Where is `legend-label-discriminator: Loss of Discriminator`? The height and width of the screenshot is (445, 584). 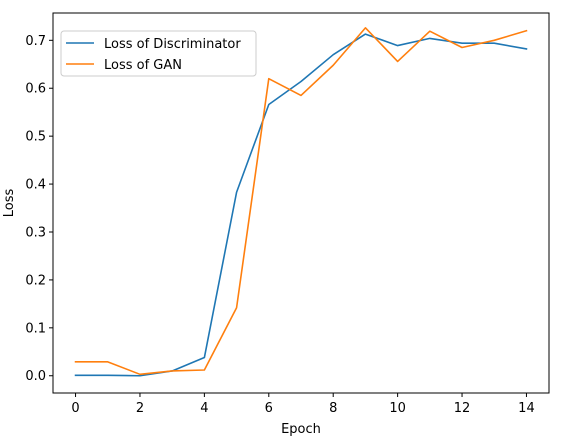 legend-label-discriminator: Loss of Discriminator is located at coordinates (172, 44).